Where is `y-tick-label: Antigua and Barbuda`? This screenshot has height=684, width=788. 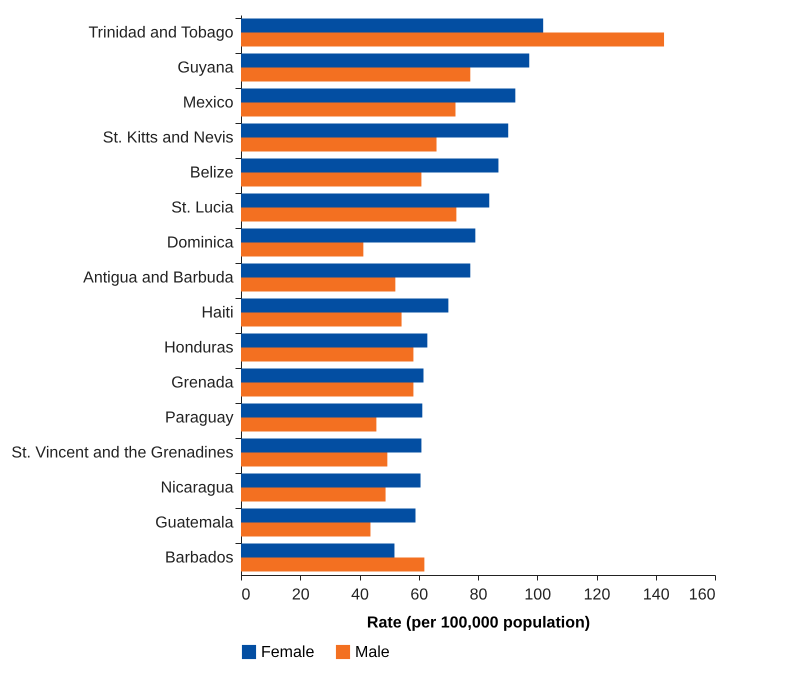
y-tick-label: Antigua and Barbuda is located at coordinates (158, 278).